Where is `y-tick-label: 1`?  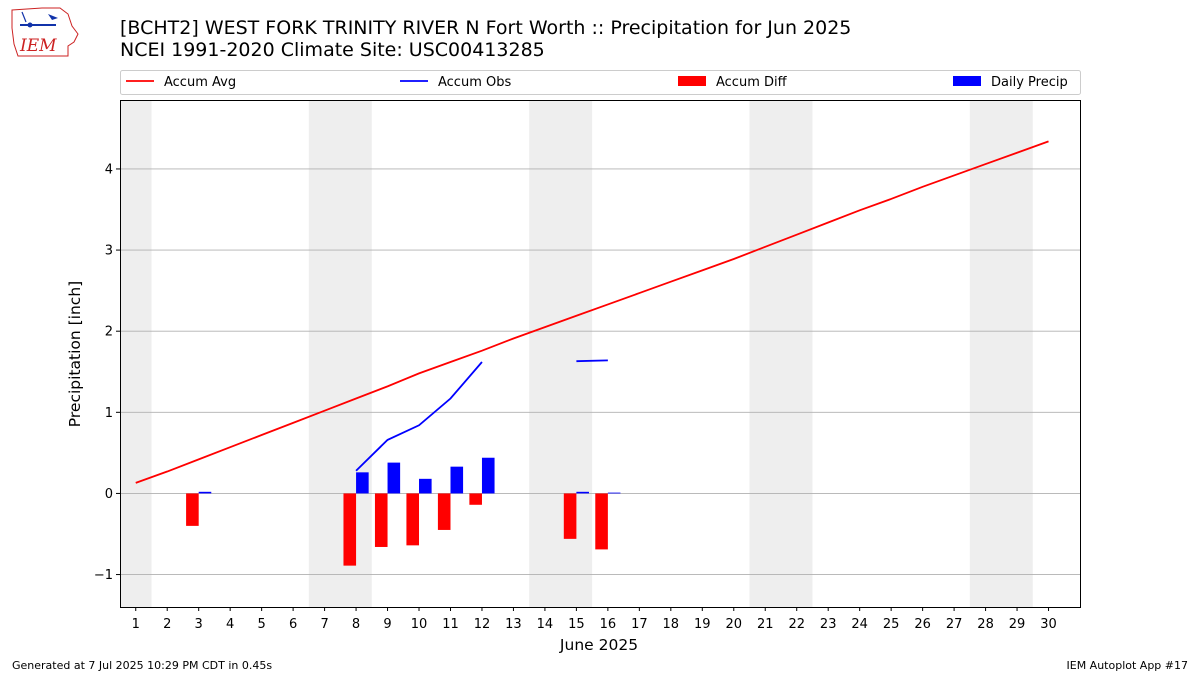
y-tick-label: 1 is located at coordinates (109, 413).